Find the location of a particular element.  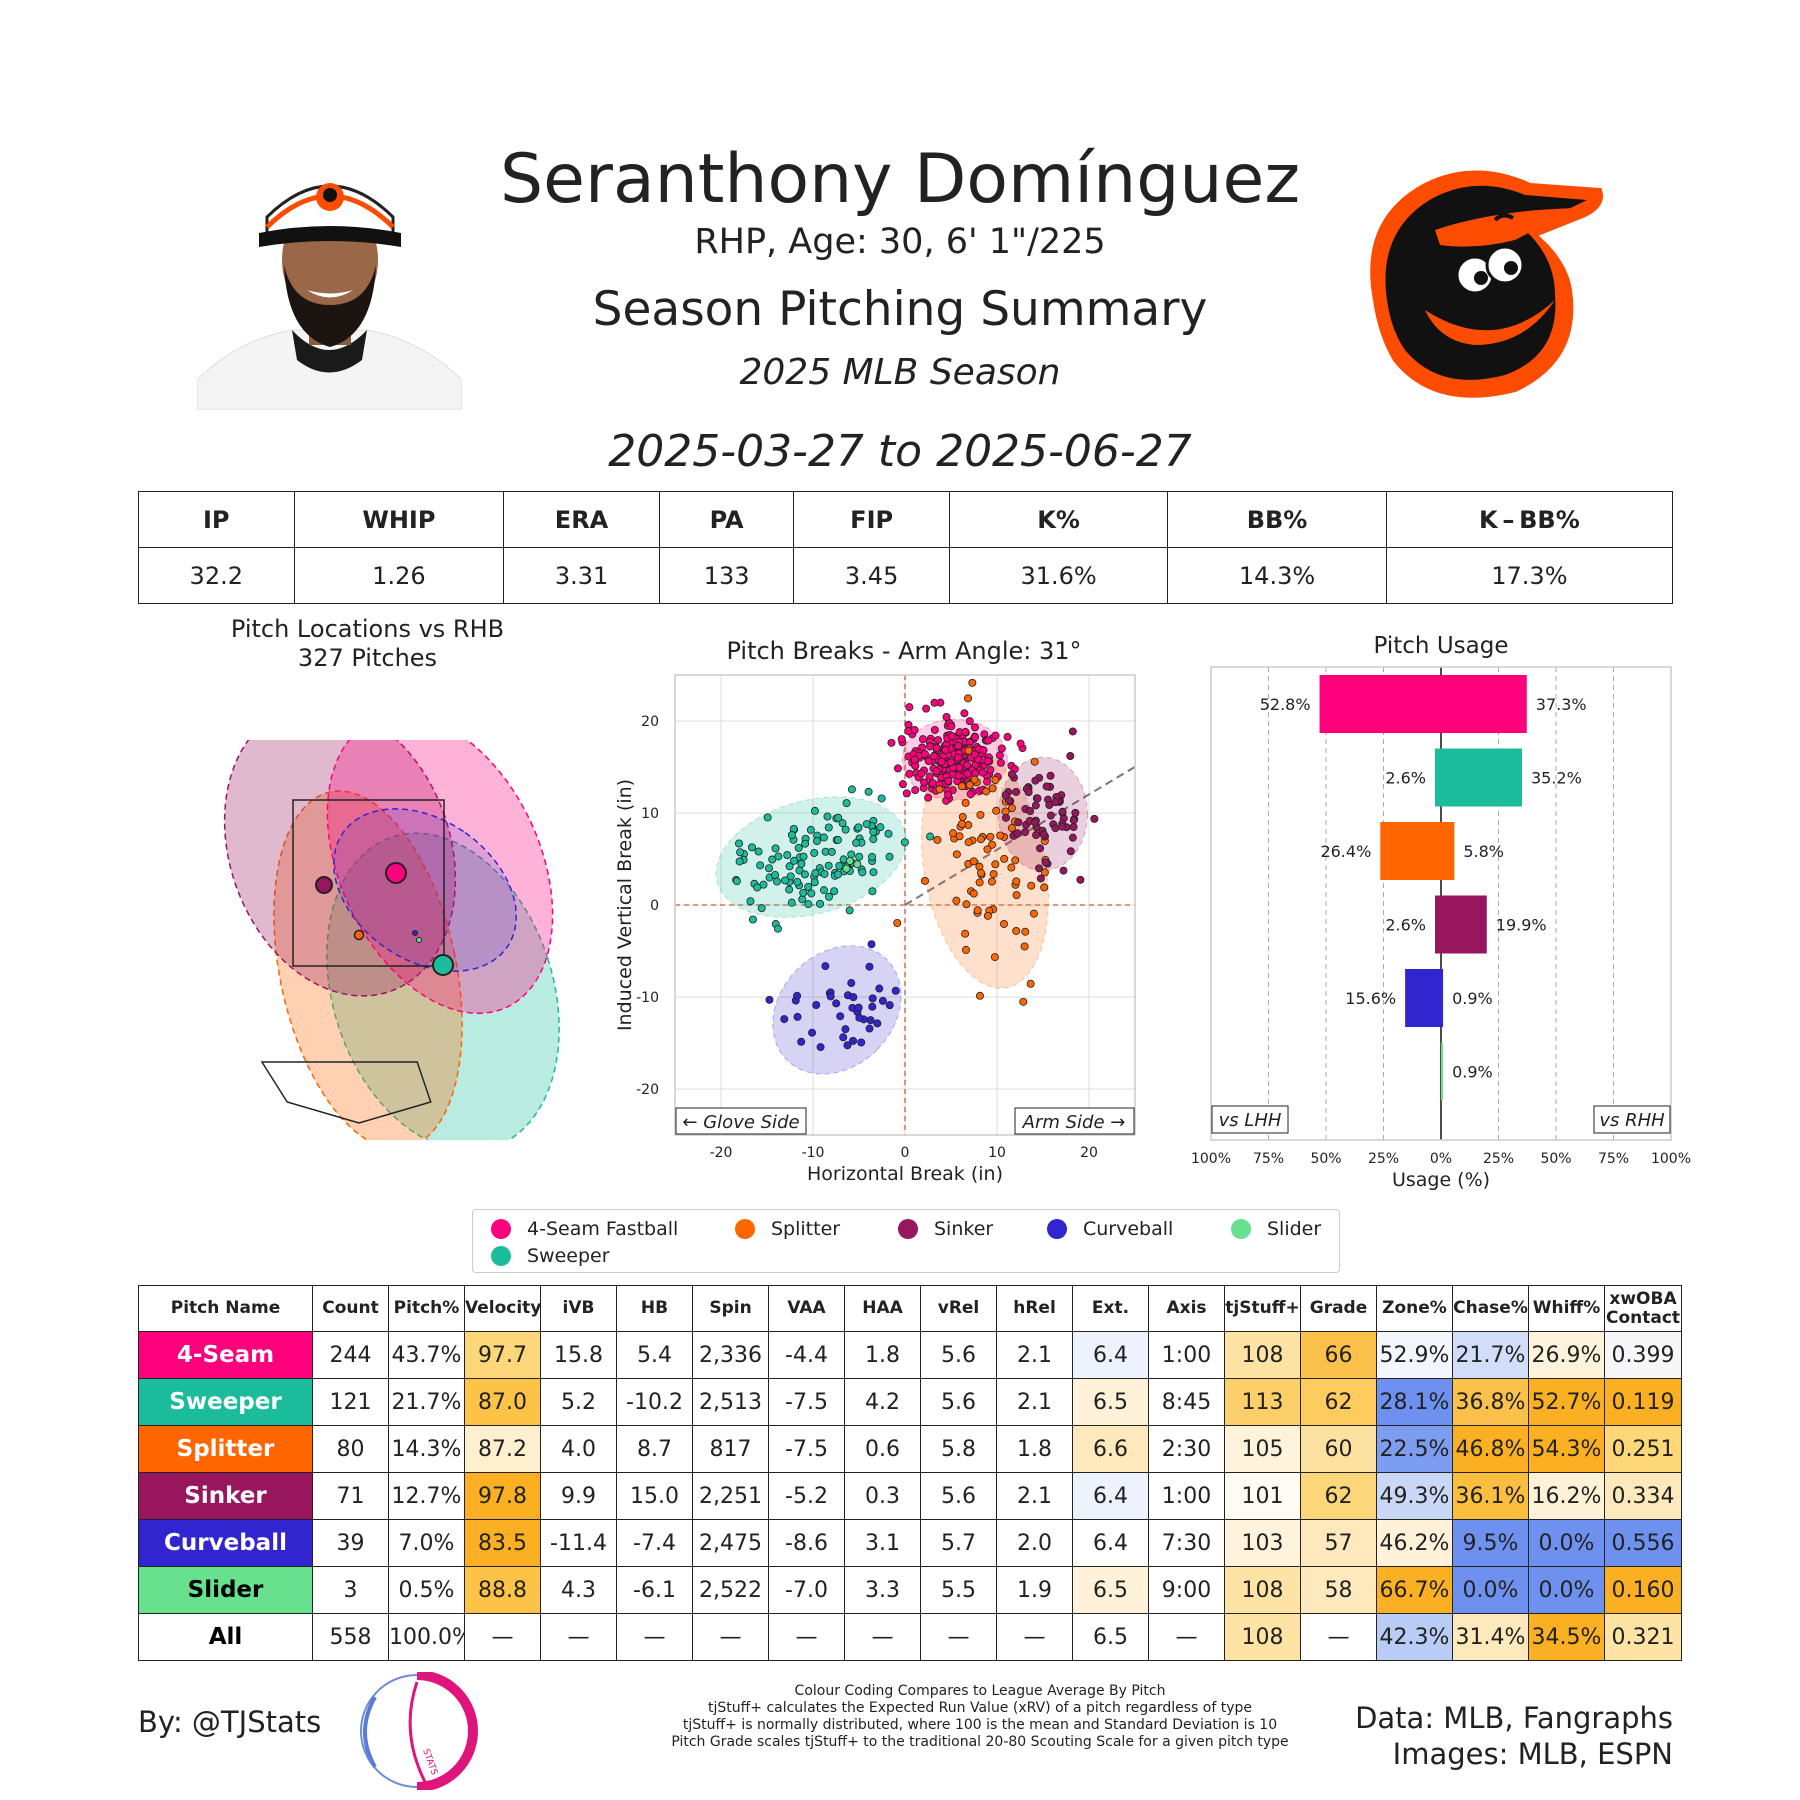

pitch-table-col-header: hRel is located at coordinates (1034, 1308).